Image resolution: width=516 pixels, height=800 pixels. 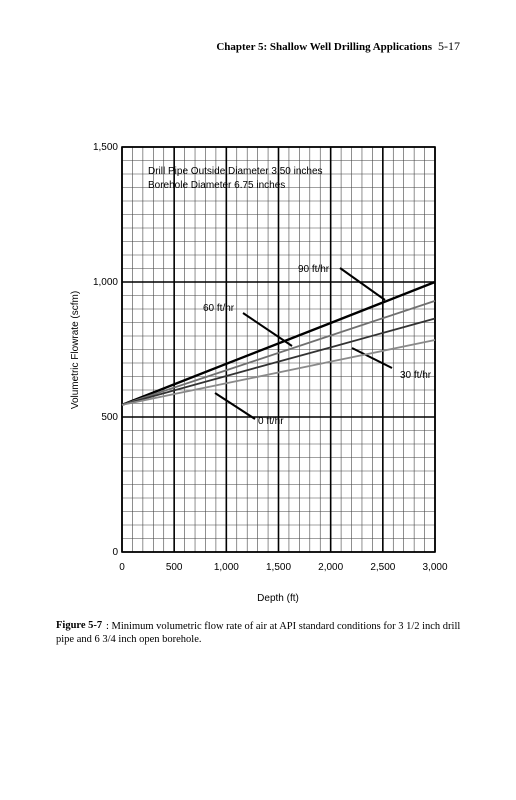 What do you see at coordinates (434, 567) in the screenshot?
I see `x-tick-label: 3,000` at bounding box center [434, 567].